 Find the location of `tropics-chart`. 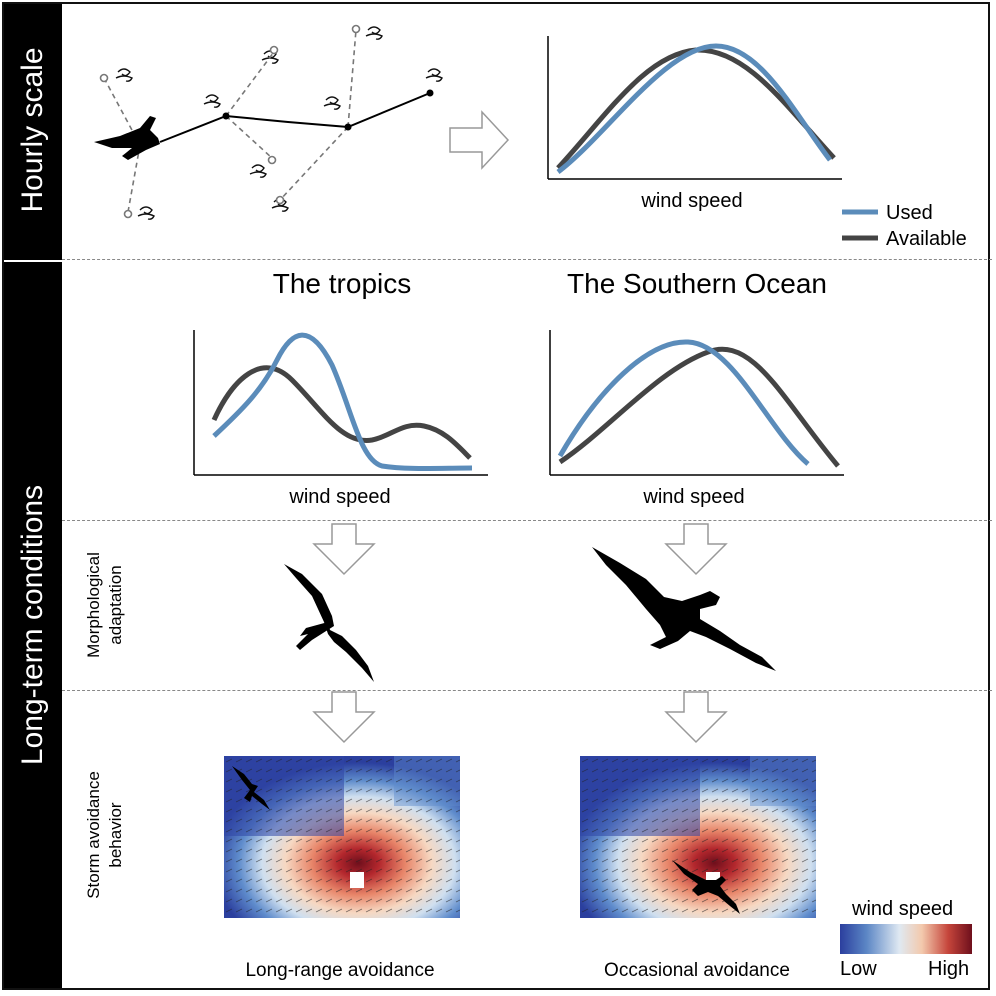

tropics-chart is located at coordinates (340, 403).